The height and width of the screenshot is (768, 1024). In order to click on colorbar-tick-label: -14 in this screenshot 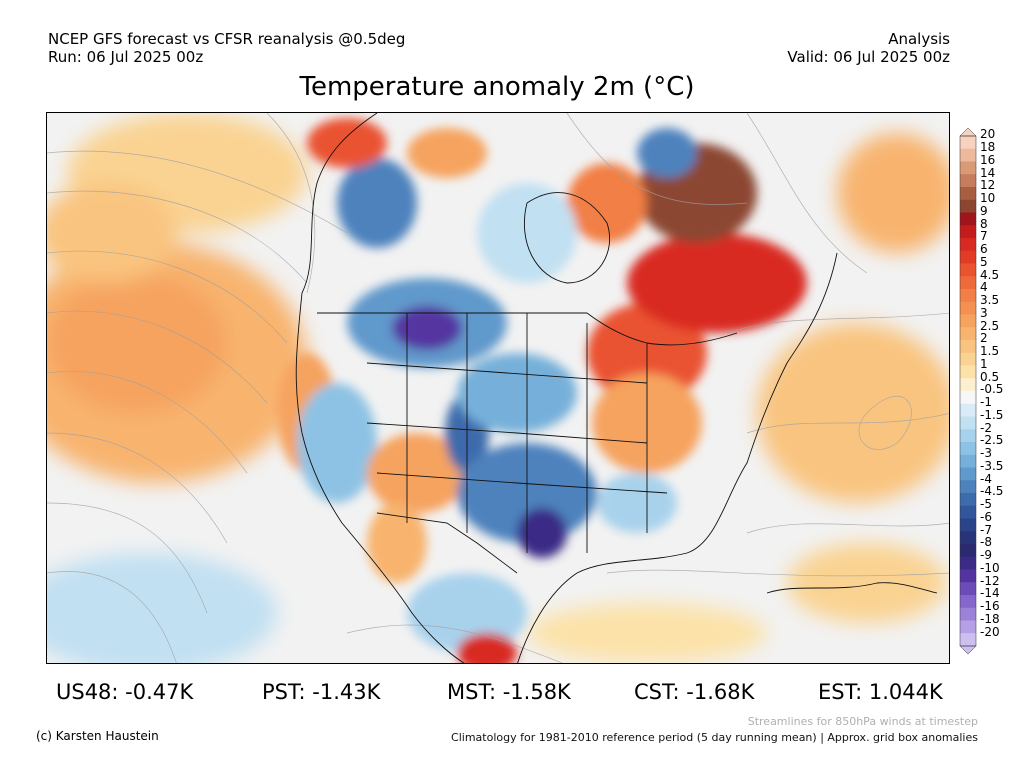, I will do `click(990, 593)`.